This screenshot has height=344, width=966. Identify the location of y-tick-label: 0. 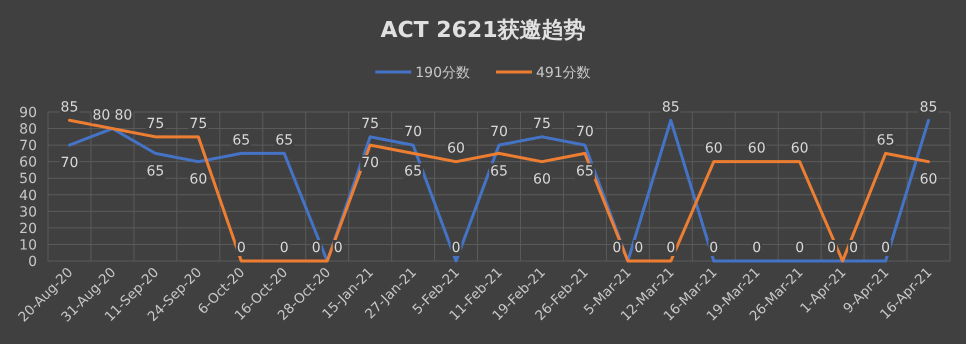
(32, 262).